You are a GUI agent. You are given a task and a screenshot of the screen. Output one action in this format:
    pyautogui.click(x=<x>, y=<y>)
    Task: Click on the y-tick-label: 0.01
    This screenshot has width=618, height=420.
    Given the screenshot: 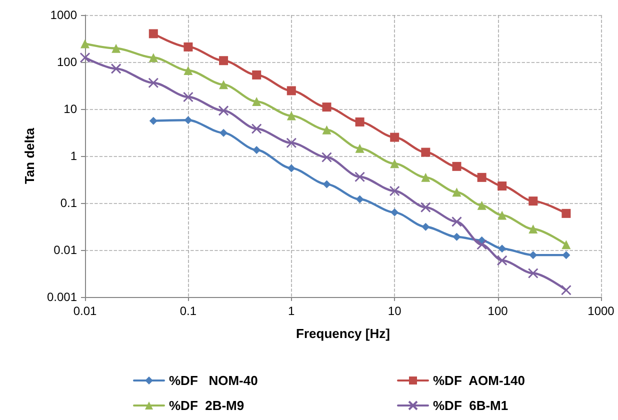 What is the action you would take?
    pyautogui.click(x=66, y=250)
    